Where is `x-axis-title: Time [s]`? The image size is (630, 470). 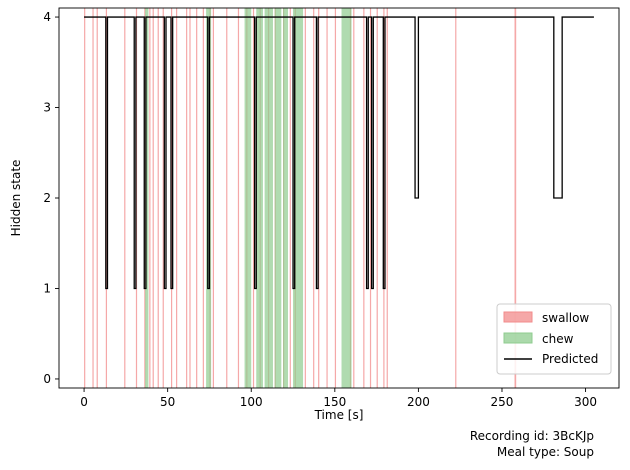
x-axis-title: Time [s] is located at coordinates (339, 415).